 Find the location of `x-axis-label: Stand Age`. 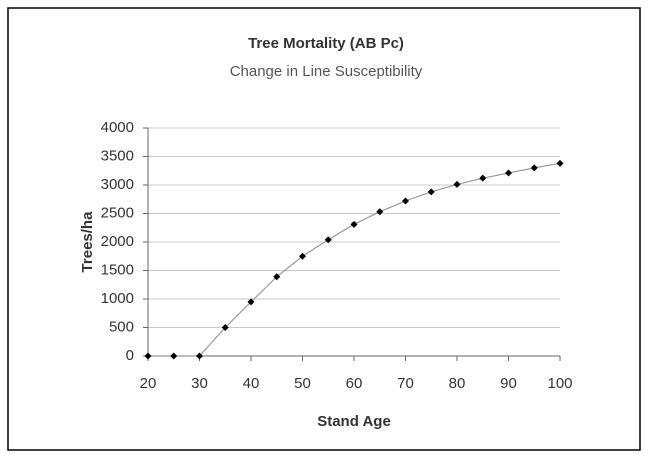

x-axis-label: Stand Age is located at coordinates (354, 421).